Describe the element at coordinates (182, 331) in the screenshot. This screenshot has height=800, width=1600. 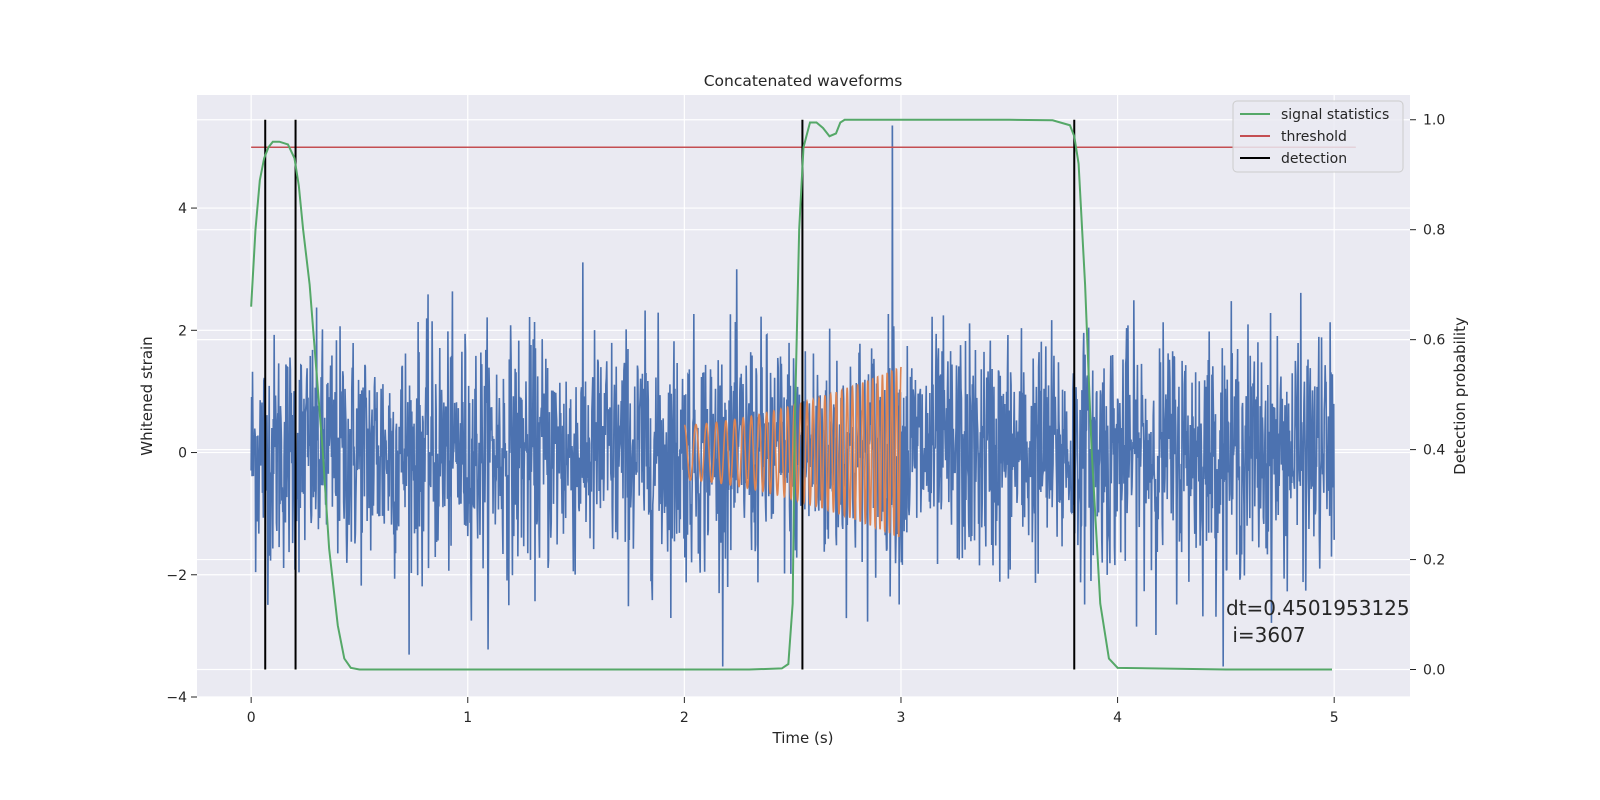
I see `y-tick-label-3: 2` at that location.